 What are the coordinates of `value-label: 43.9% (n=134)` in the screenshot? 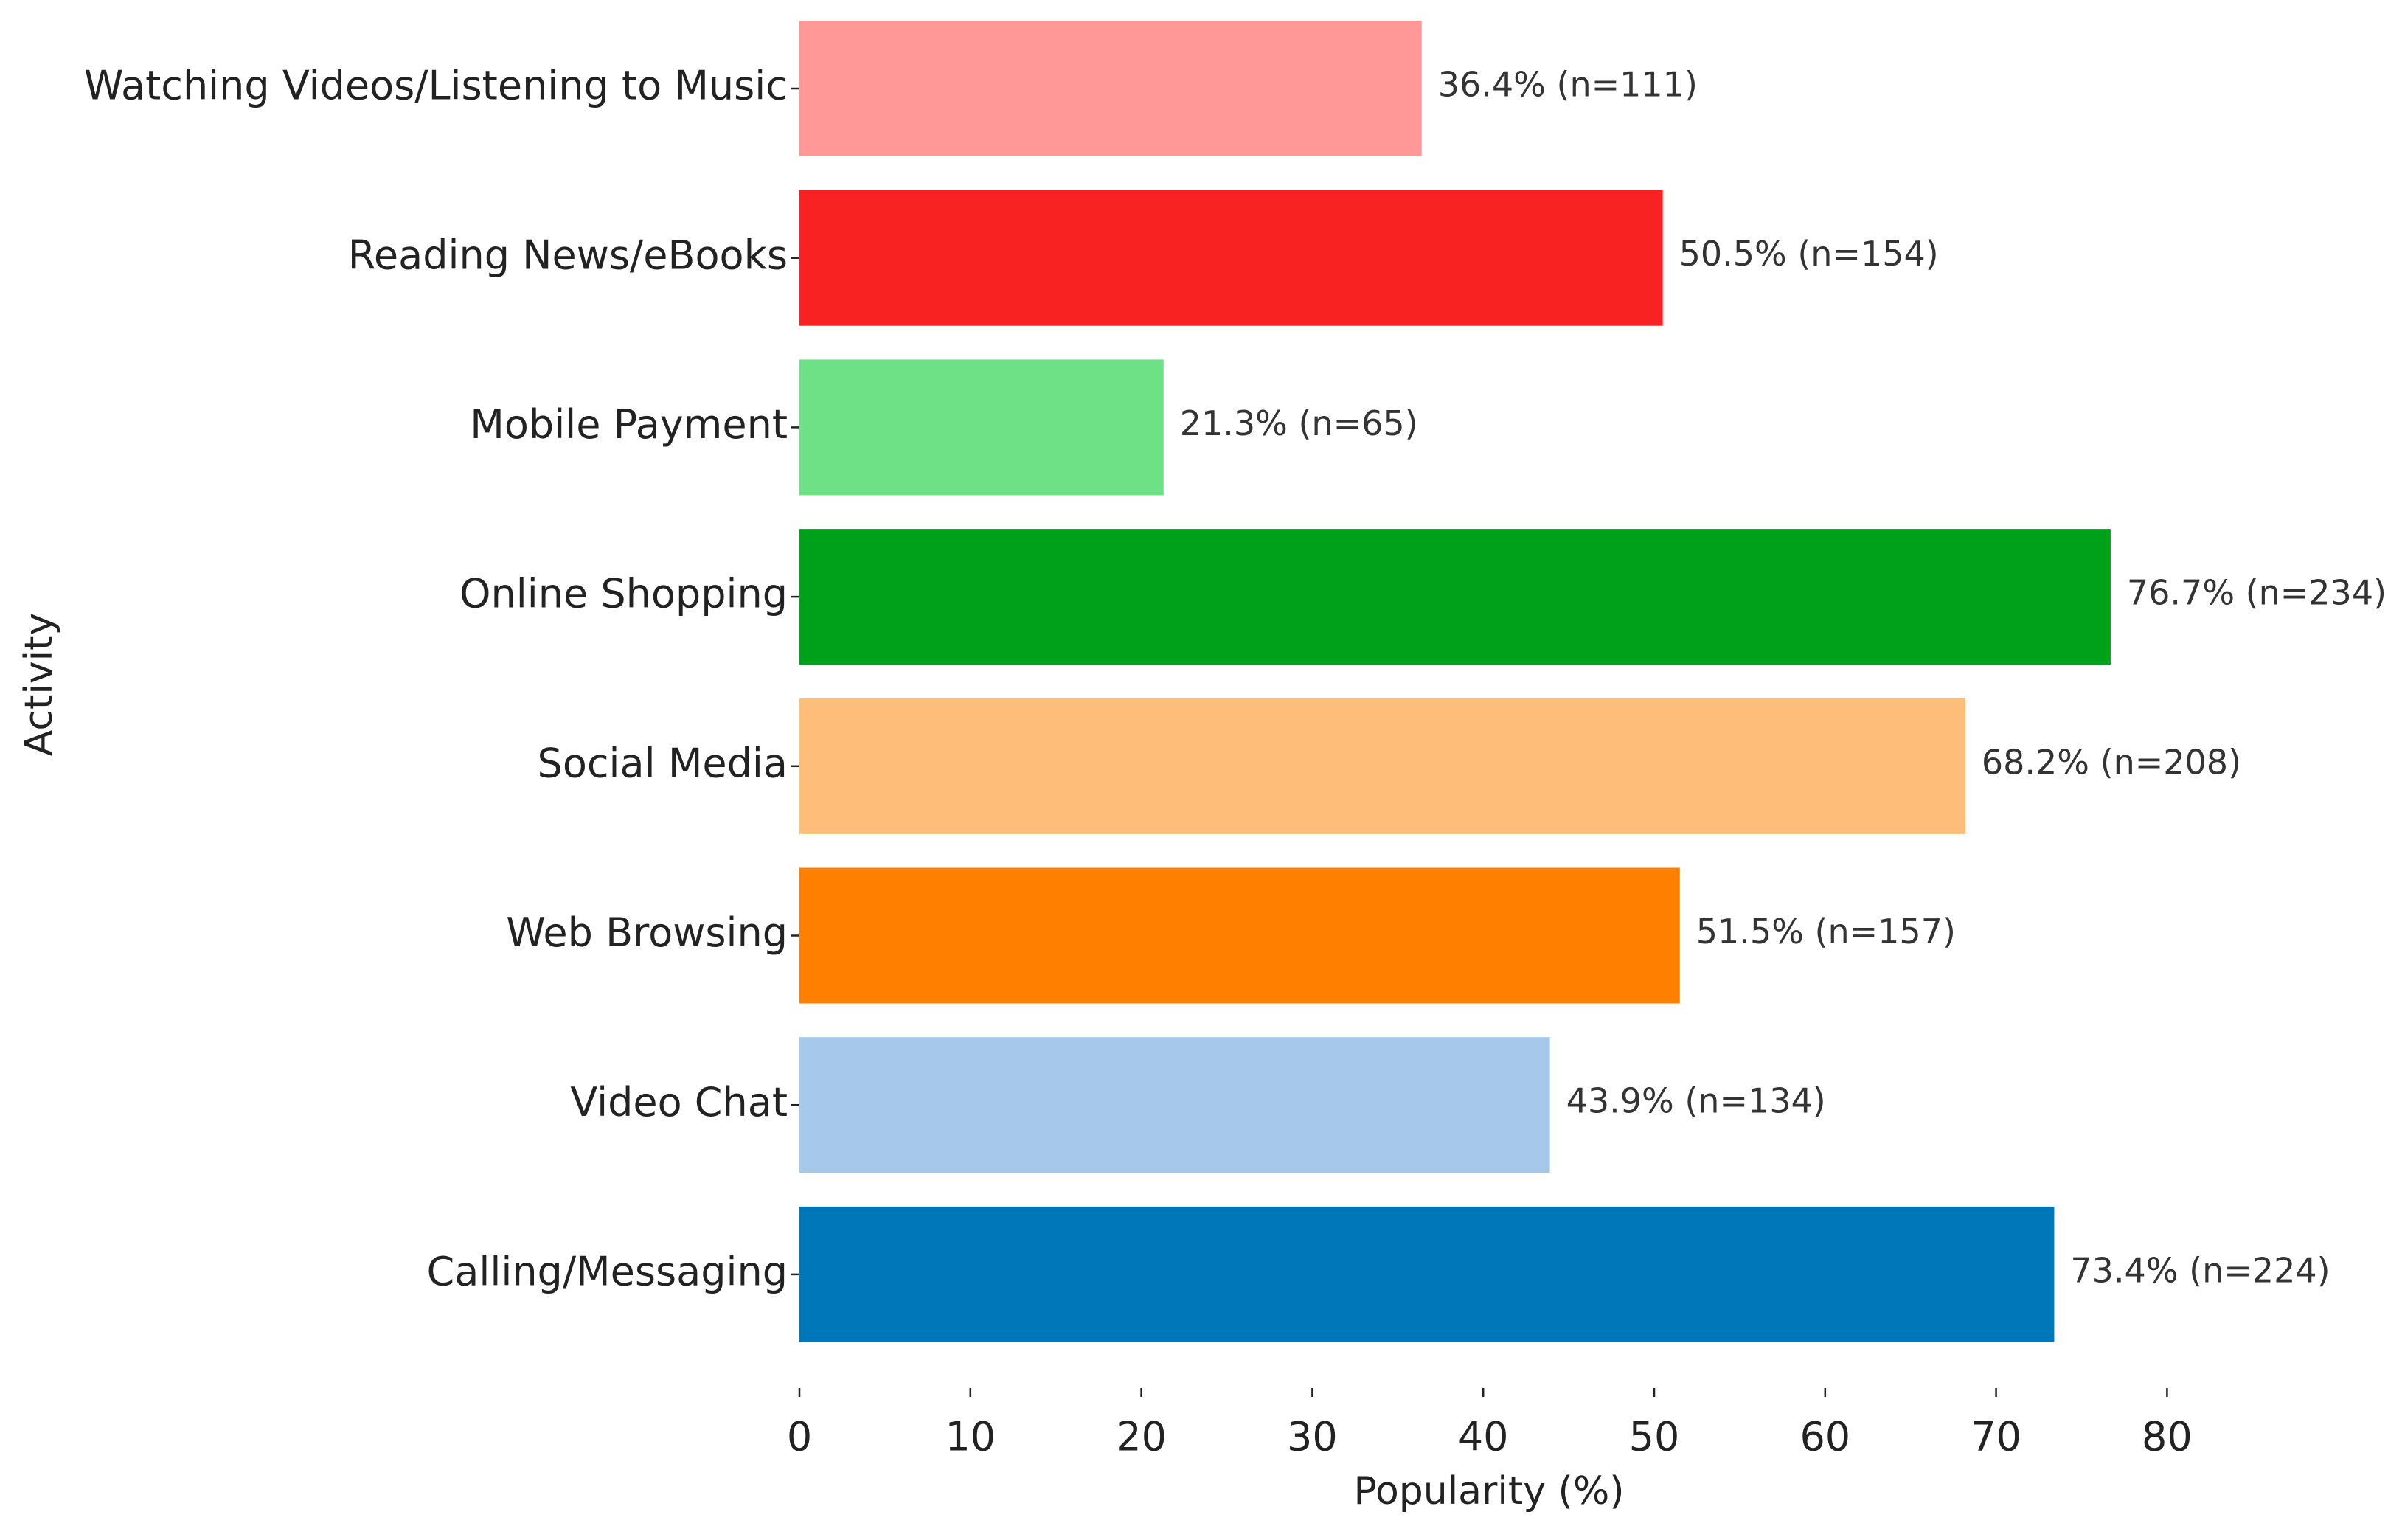 It's located at (1696, 1101).